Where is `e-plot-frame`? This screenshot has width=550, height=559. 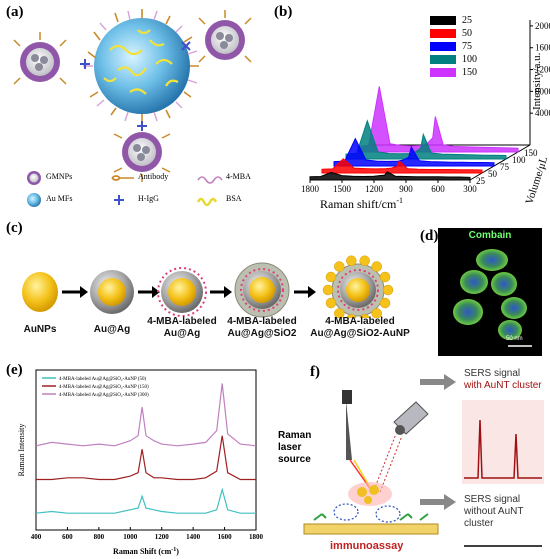 e-plot-frame is located at coordinates (146, 450).